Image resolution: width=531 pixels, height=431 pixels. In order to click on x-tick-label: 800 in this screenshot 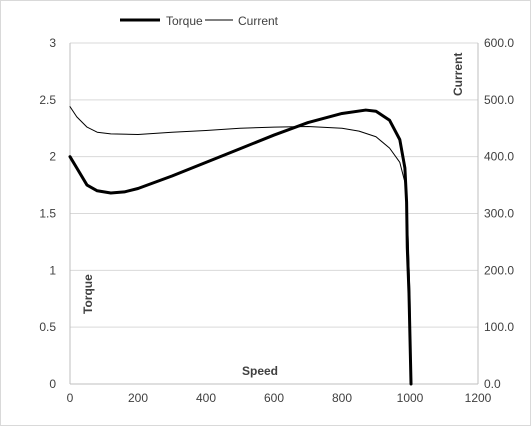, I will do `click(342, 398)`.